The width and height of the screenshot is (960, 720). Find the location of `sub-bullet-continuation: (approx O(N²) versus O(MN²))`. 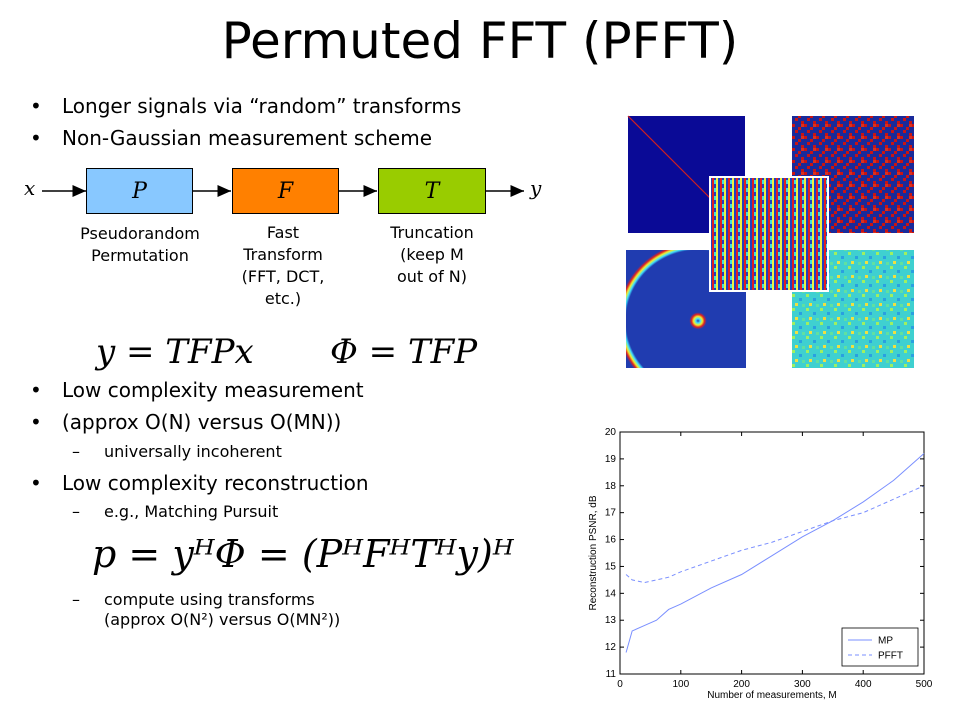

sub-bullet-continuation: (approx O(N²) versus O(MN²)) is located at coordinates (222, 619).